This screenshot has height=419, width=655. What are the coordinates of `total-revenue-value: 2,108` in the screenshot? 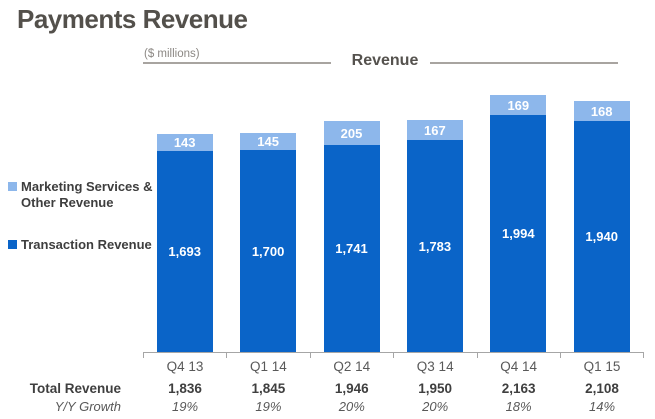 It's located at (602, 388).